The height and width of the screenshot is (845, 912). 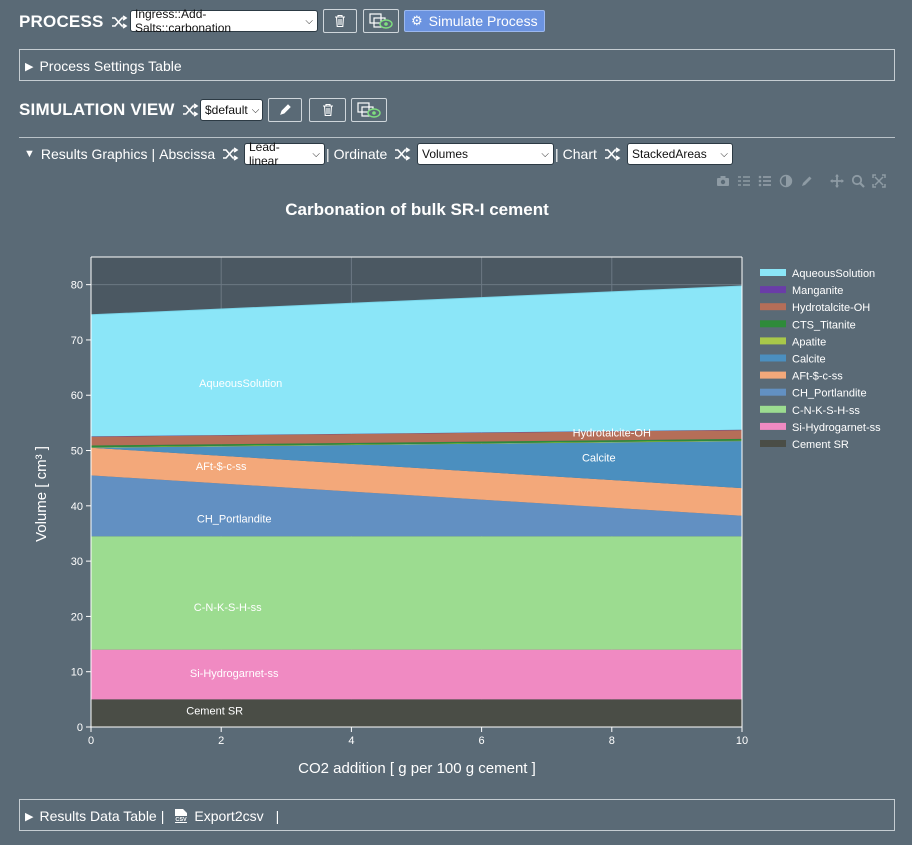 What do you see at coordinates (765, 181) in the screenshot?
I see `hover-list-icon` at bounding box center [765, 181].